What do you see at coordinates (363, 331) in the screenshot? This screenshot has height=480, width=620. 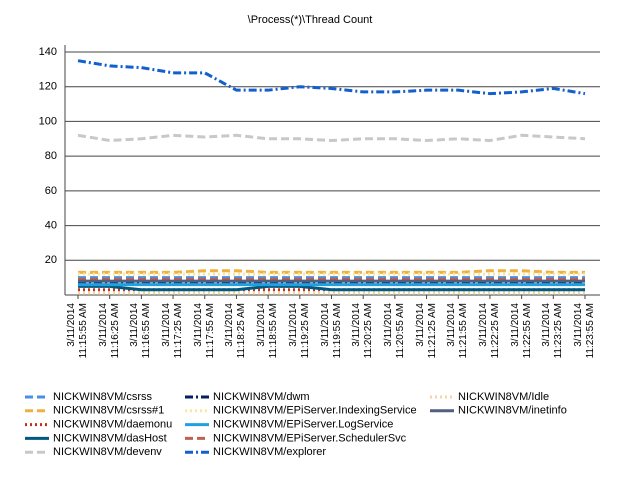 I see `x-tick-label: 3/11/2014 11:20:25 AM` at bounding box center [363, 331].